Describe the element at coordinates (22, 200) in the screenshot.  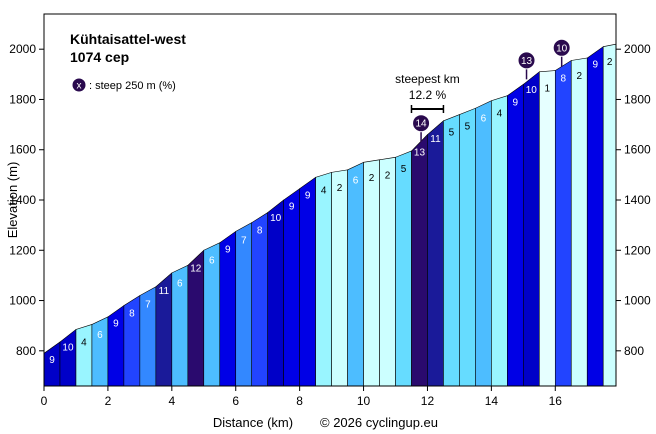
I see `y-tick-label-left: 1400` at that location.